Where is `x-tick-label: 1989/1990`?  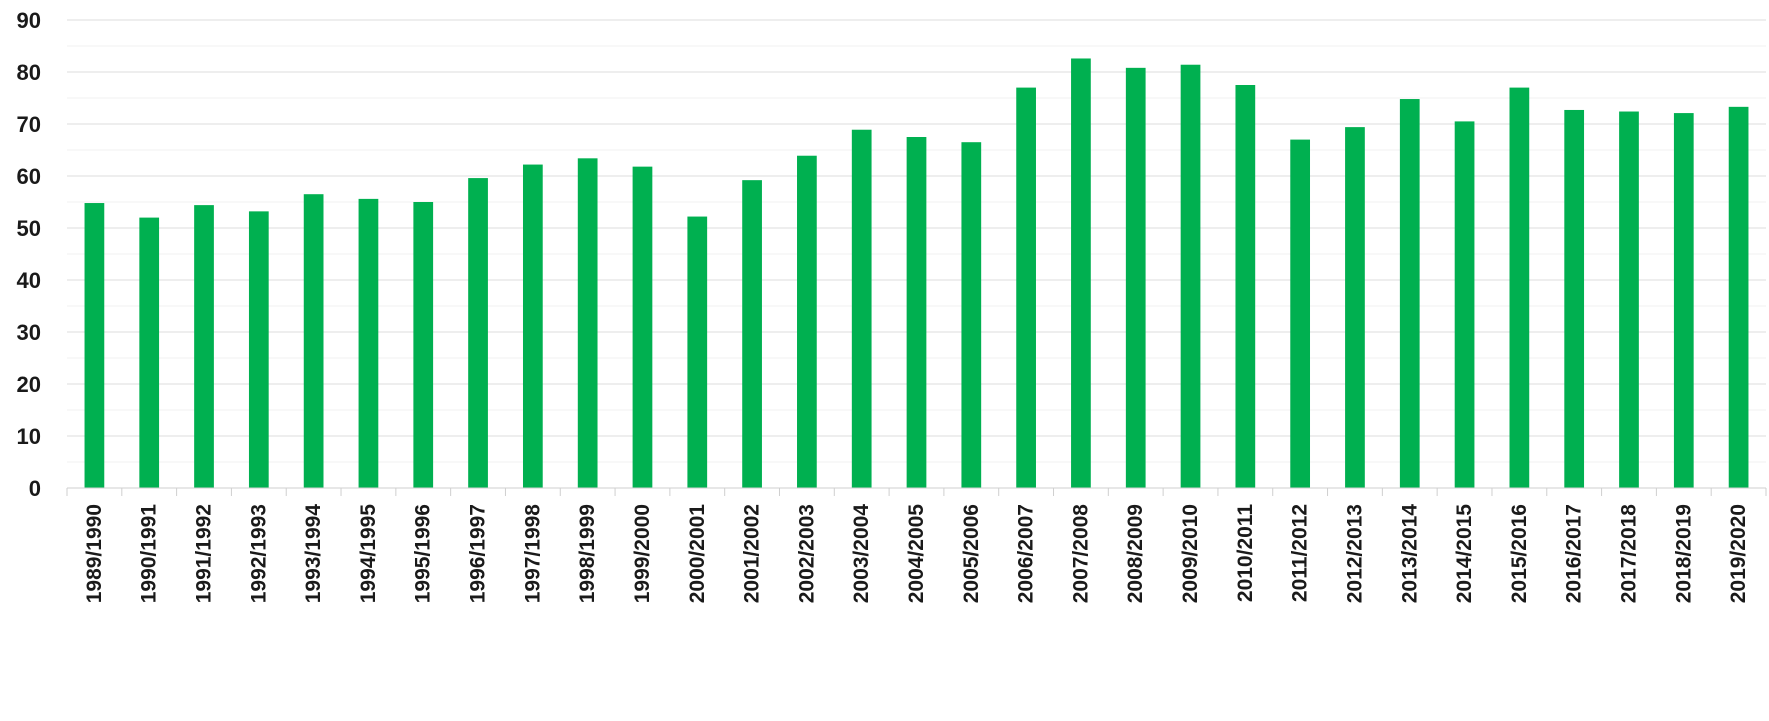 x-tick-label: 1989/1990 is located at coordinates (94, 553).